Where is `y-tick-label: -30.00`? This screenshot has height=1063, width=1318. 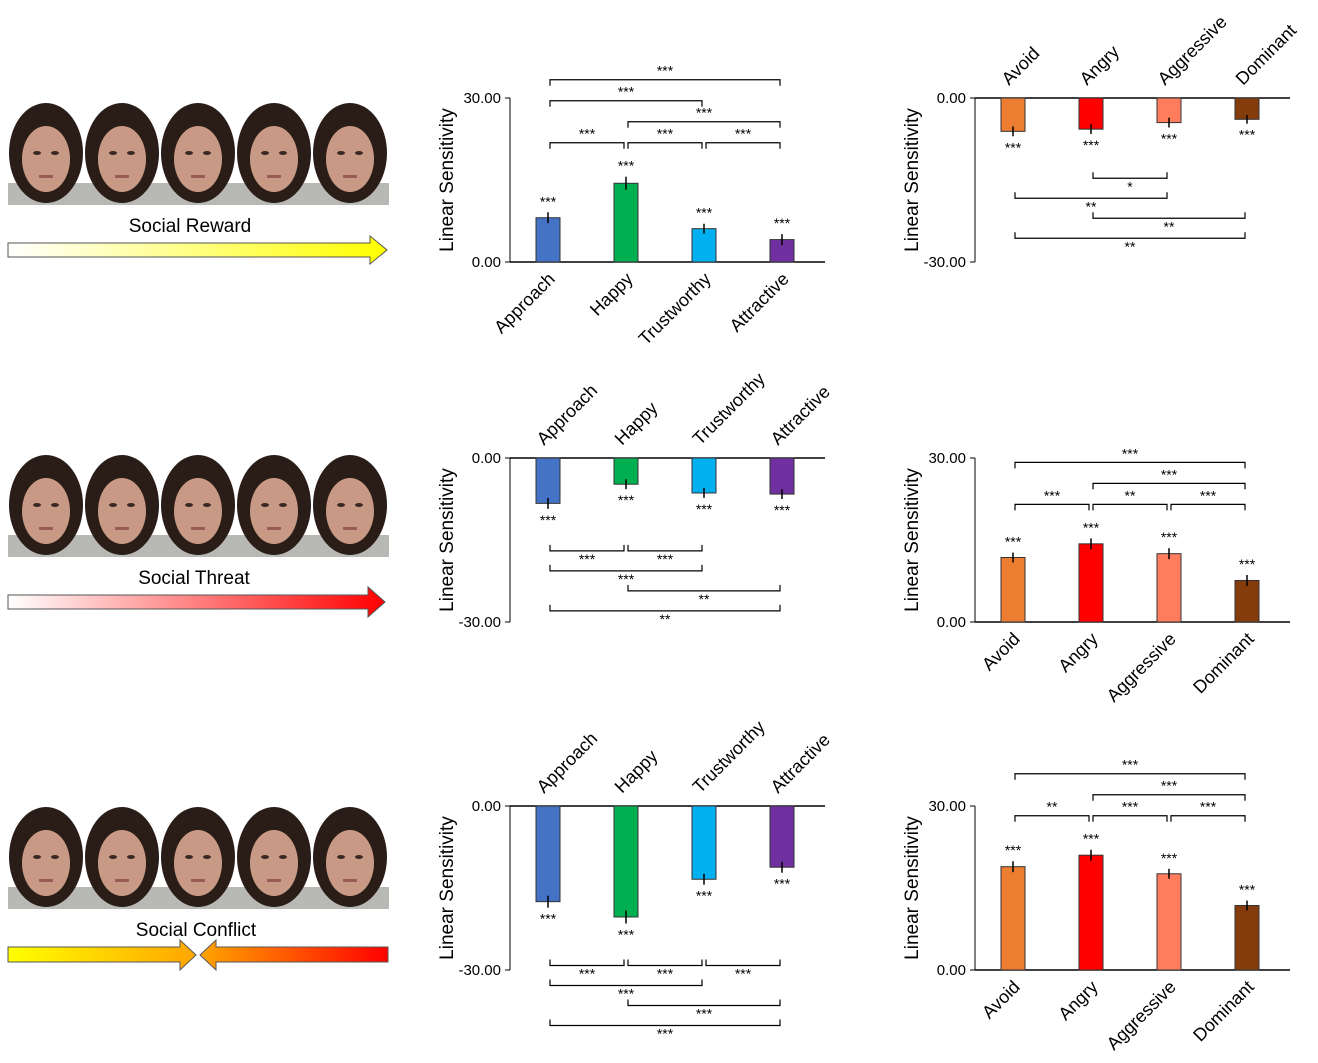 y-tick-label: -30.00 is located at coordinates (479, 622).